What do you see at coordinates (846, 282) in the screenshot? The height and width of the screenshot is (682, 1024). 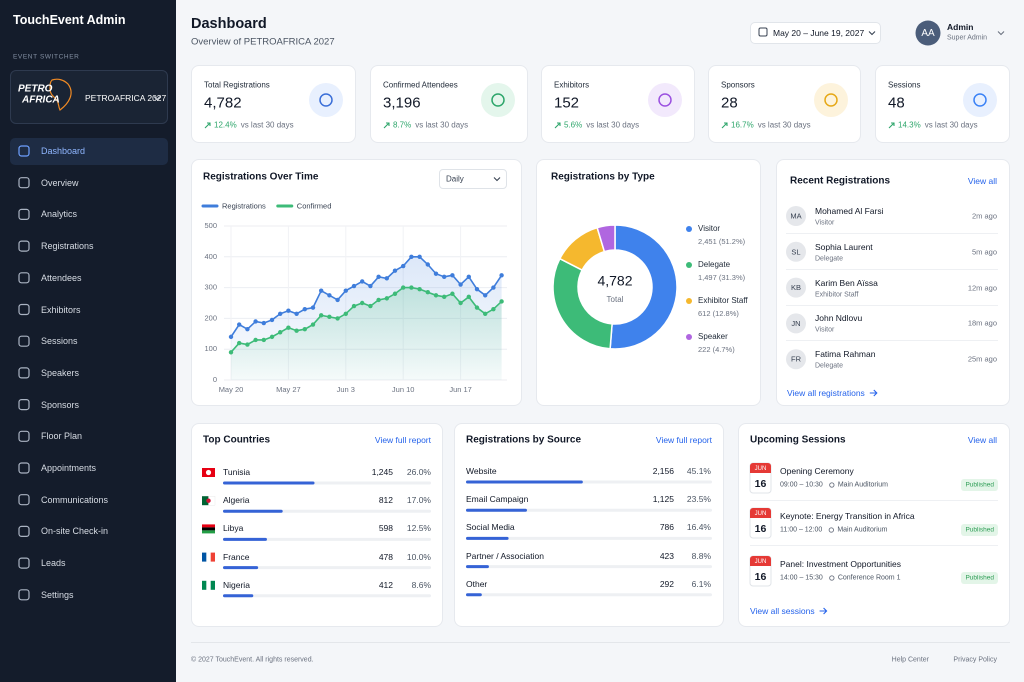 I see `person-name: Karim Ben Aïssa` at bounding box center [846, 282].